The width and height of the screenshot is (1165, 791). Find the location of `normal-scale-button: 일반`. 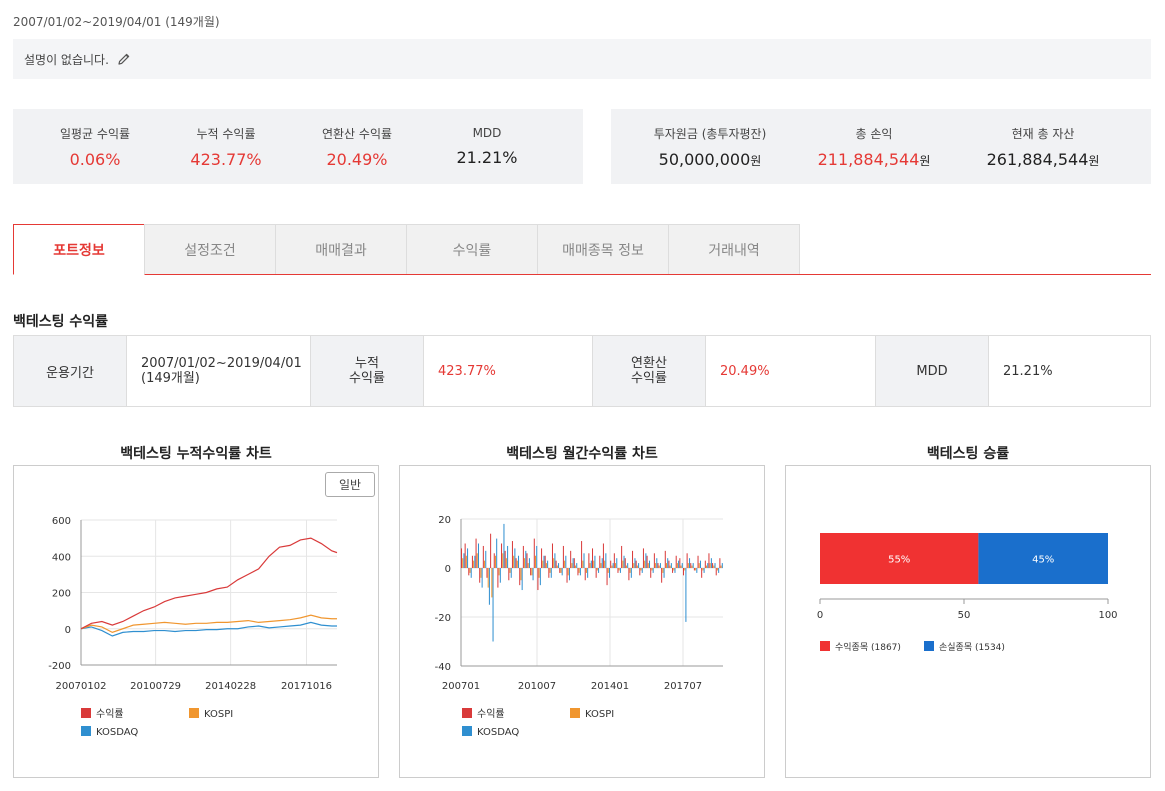

normal-scale-button: 일반 is located at coordinates (350, 484).